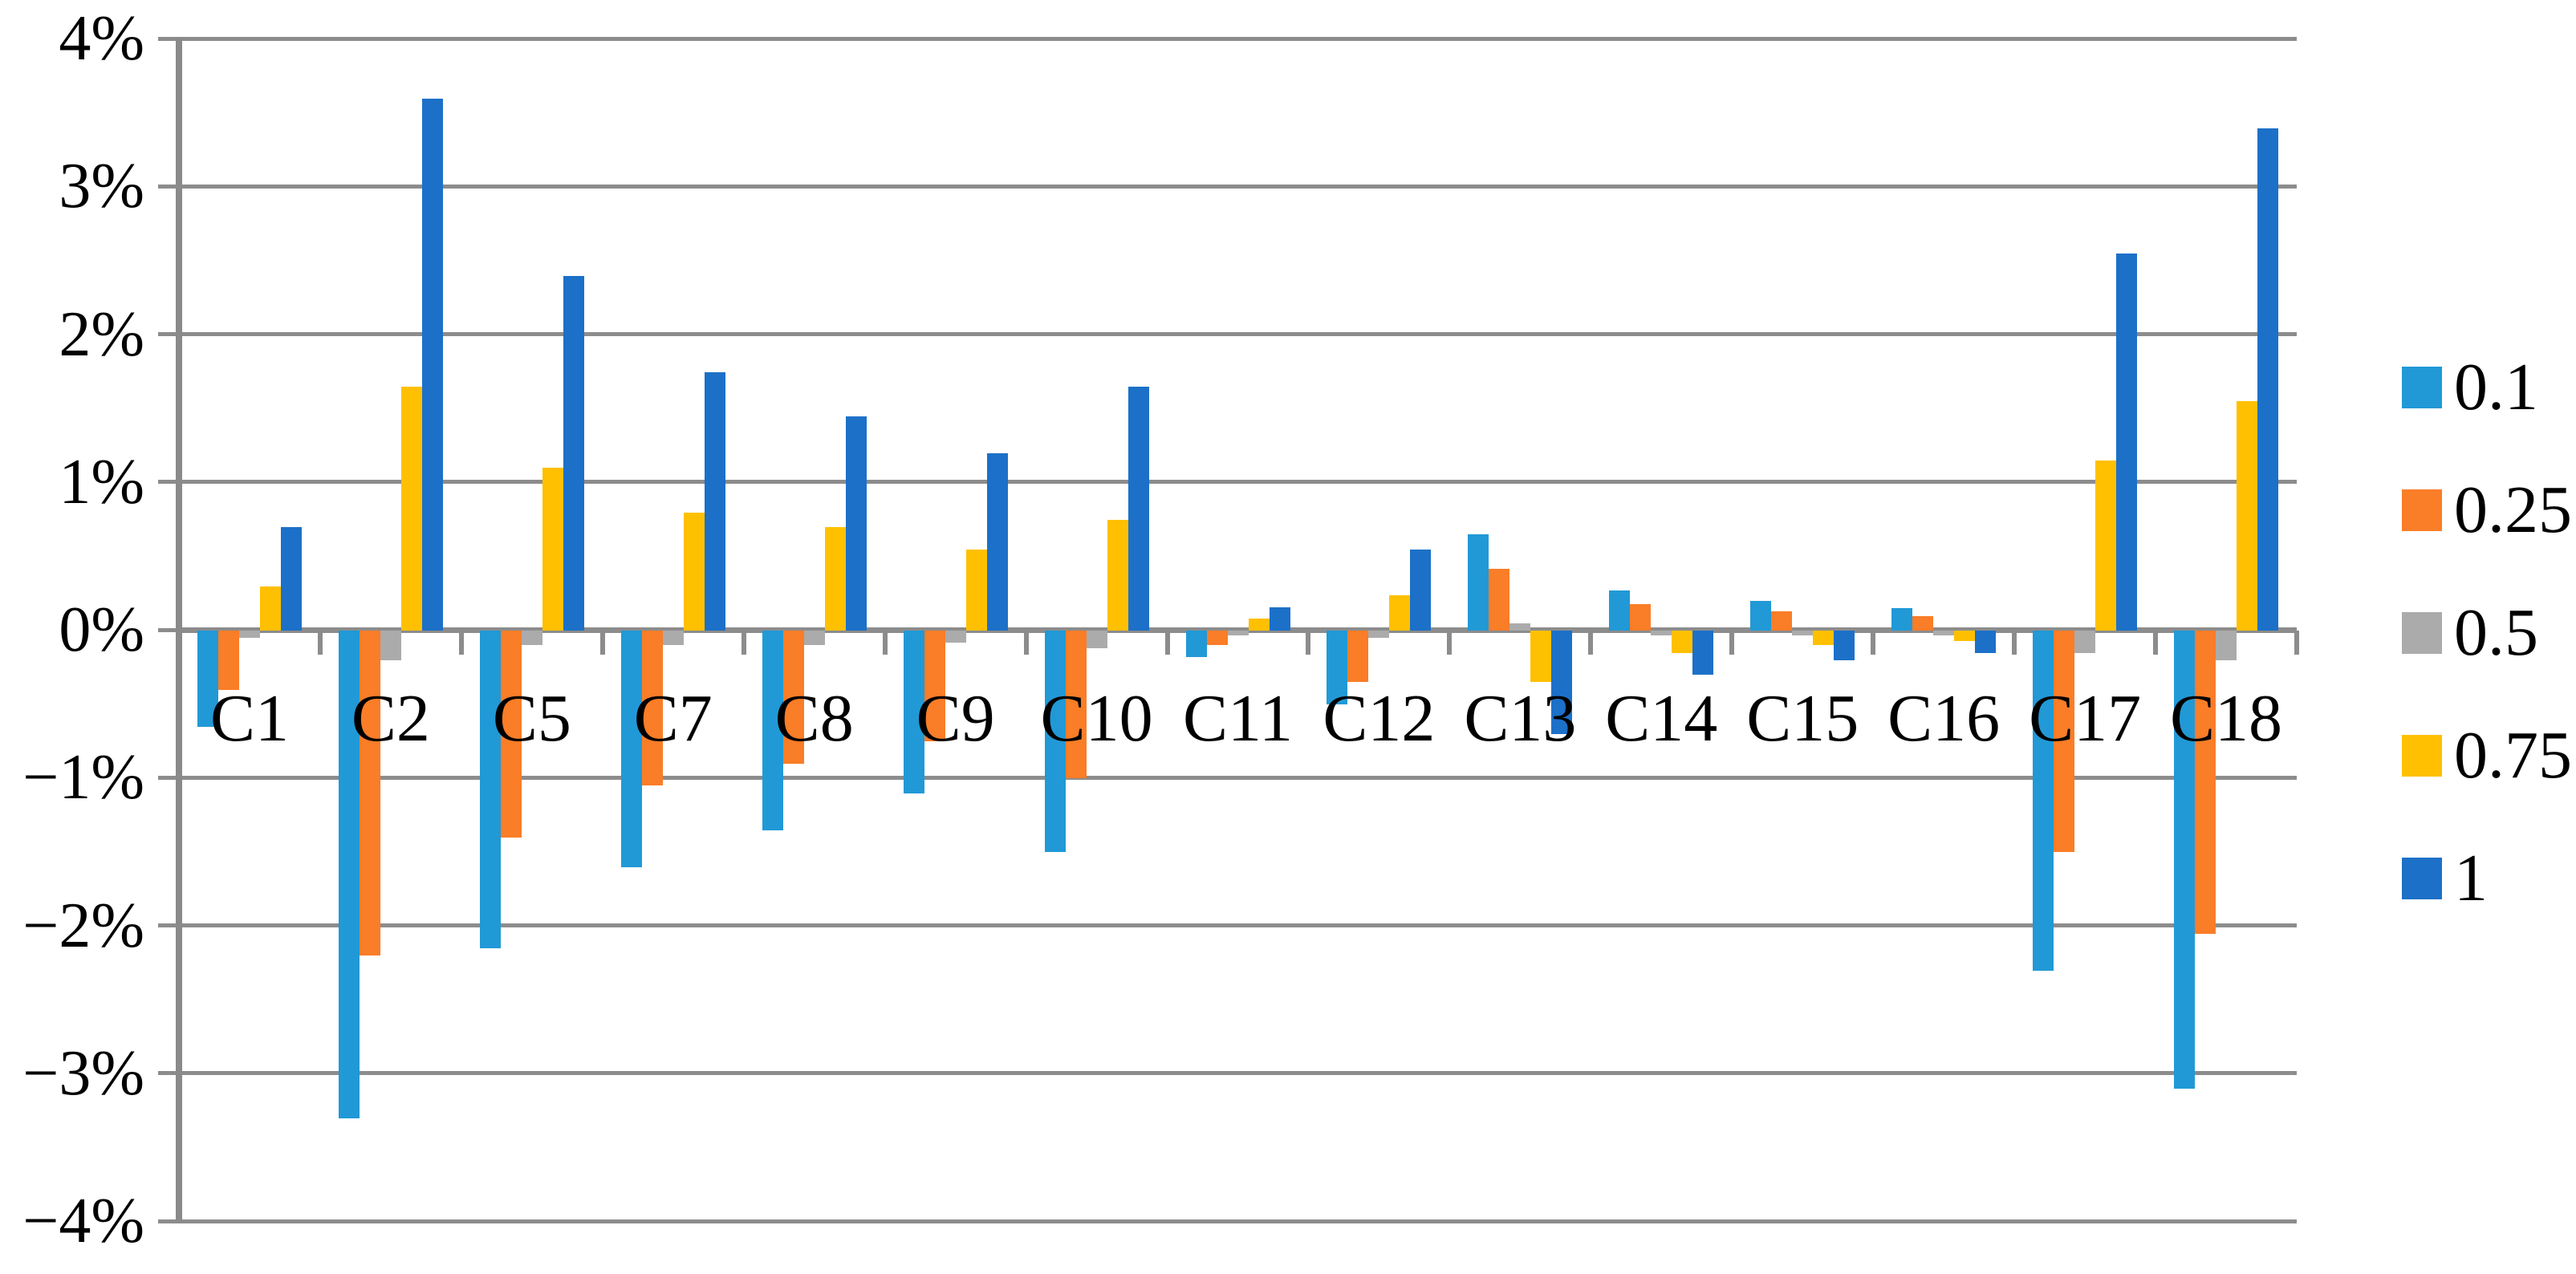 The height and width of the screenshot is (1274, 2576). What do you see at coordinates (2496, 387) in the screenshot?
I see `legend-label: 0.1` at bounding box center [2496, 387].